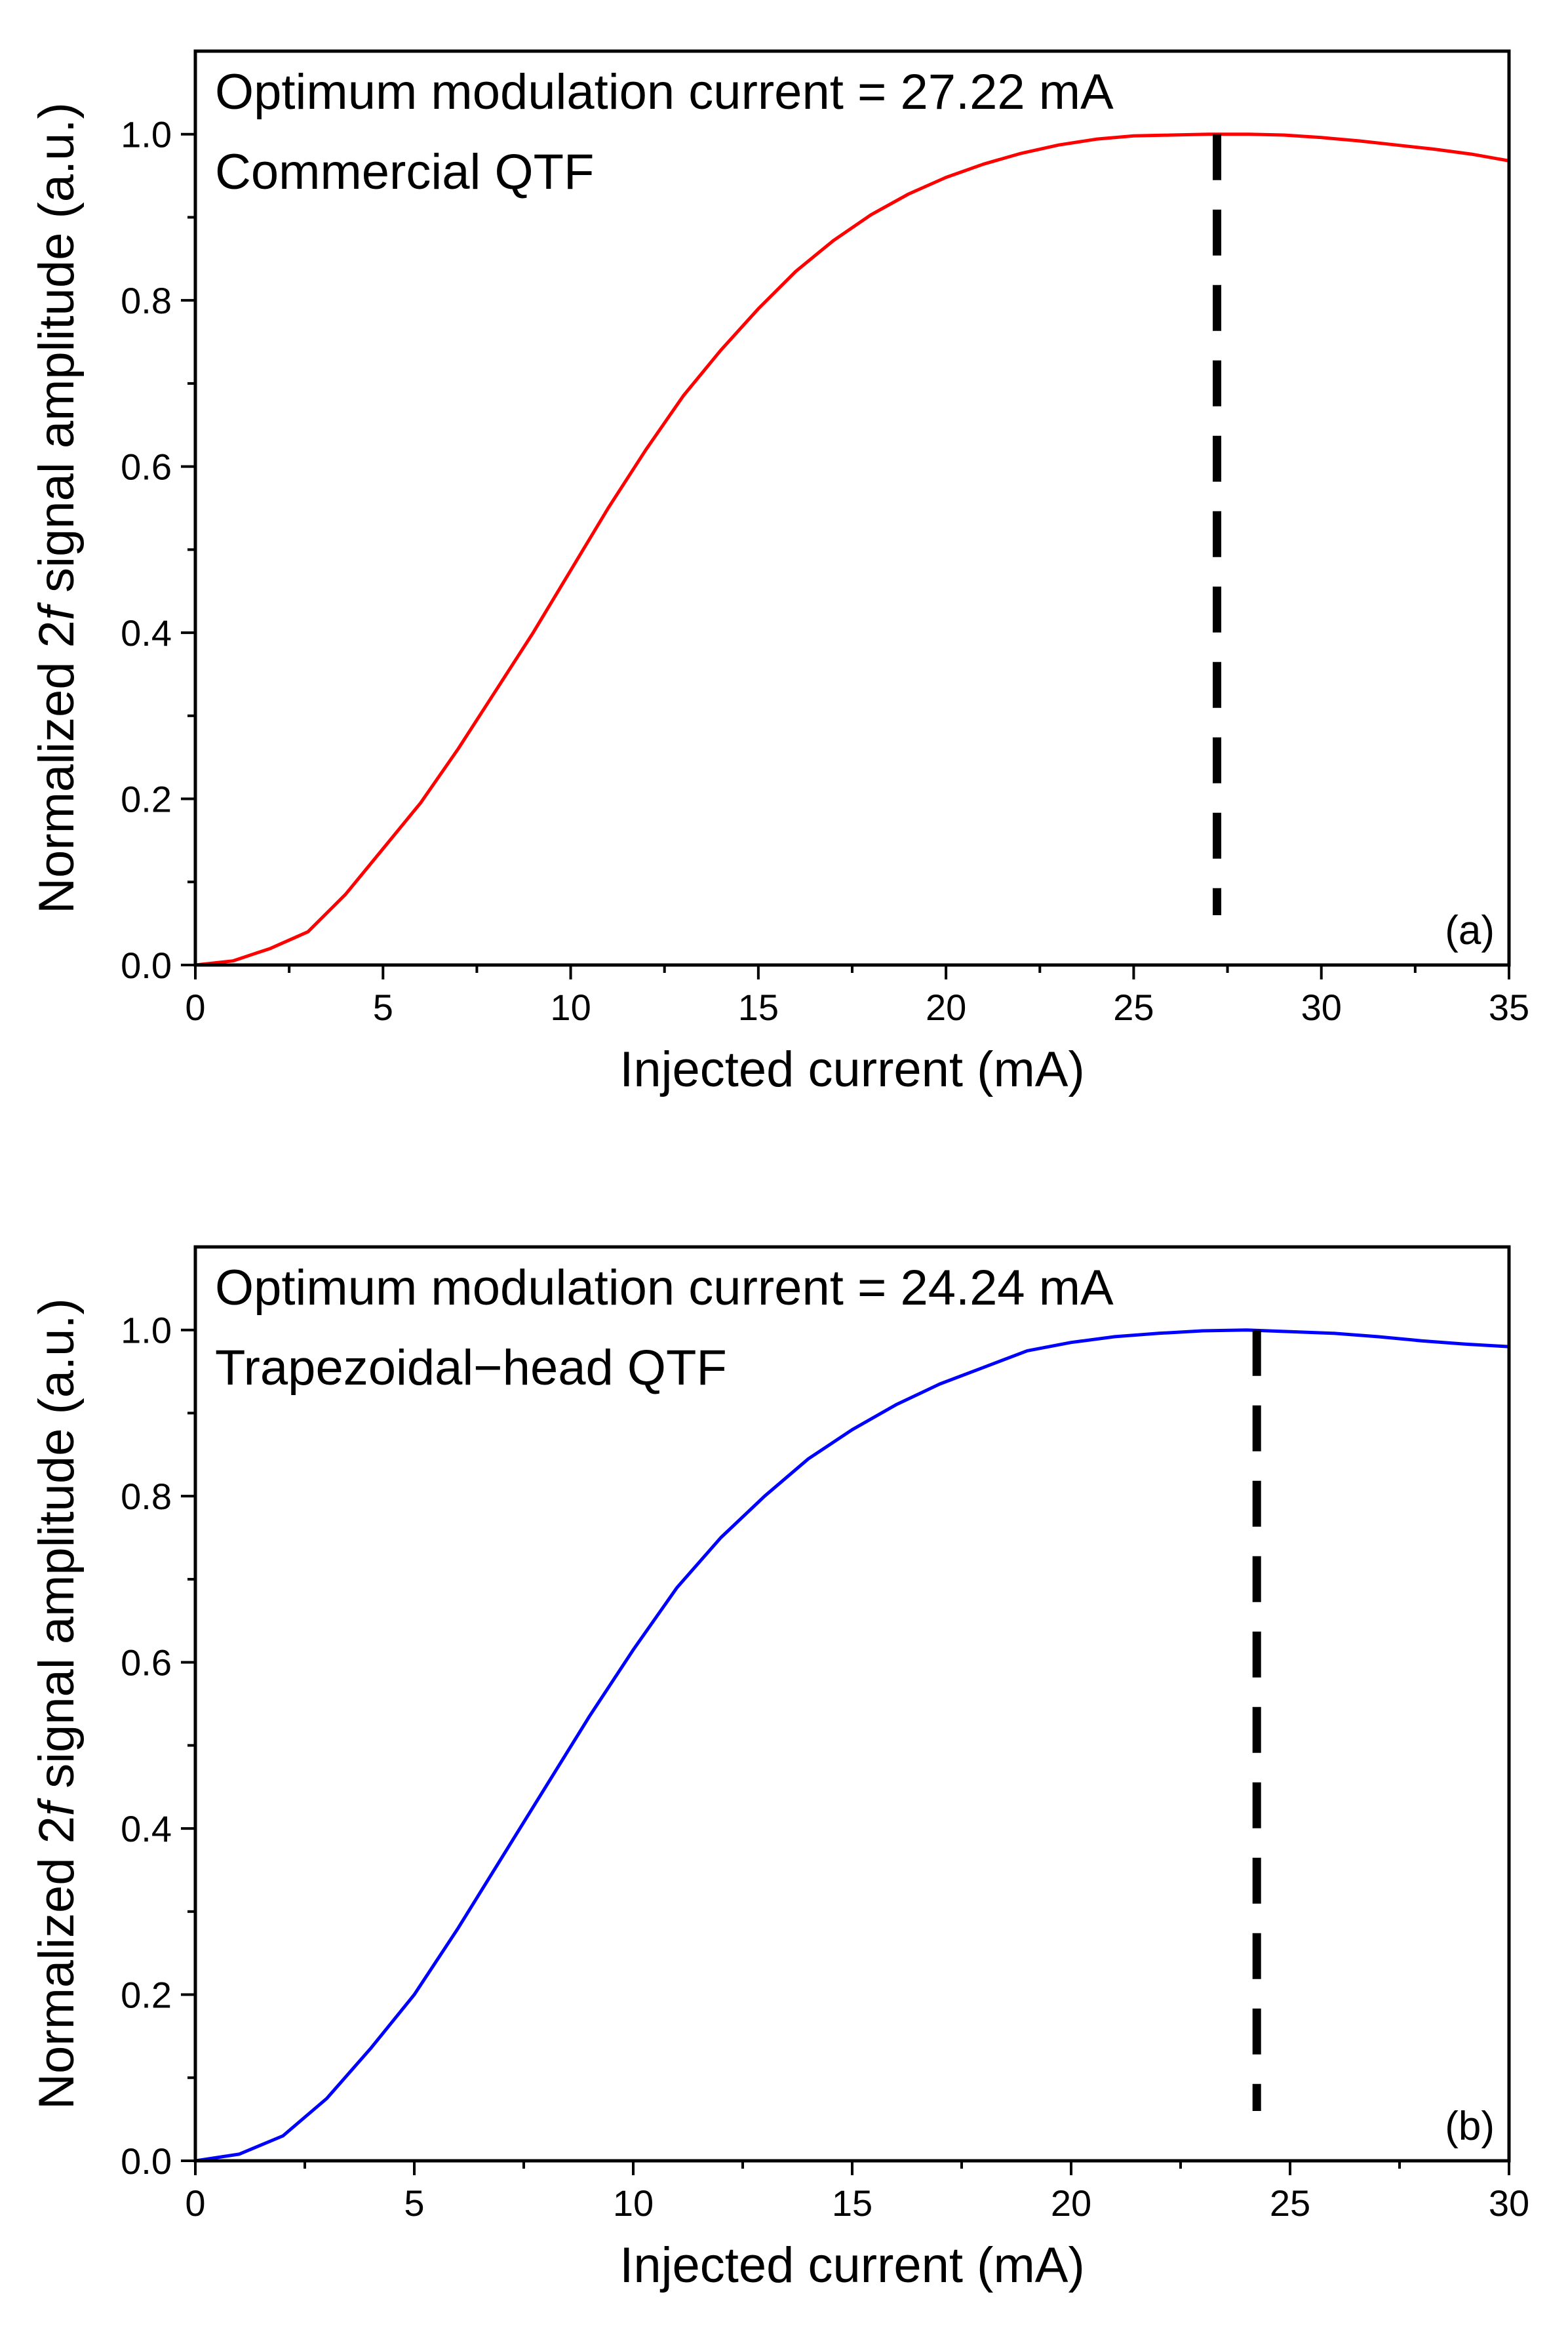 This screenshot has height=2326, width=1568. What do you see at coordinates (146, 1497) in the screenshot?
I see `chart-b-y-tick-label: 0.8` at bounding box center [146, 1497].